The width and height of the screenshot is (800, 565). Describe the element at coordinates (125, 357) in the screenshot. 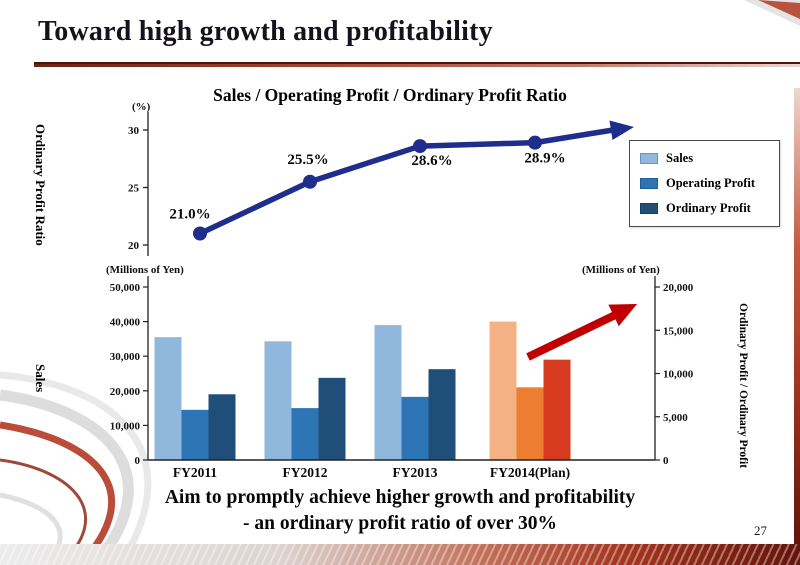

I see `left-axis-tick-label: 30,000` at that location.